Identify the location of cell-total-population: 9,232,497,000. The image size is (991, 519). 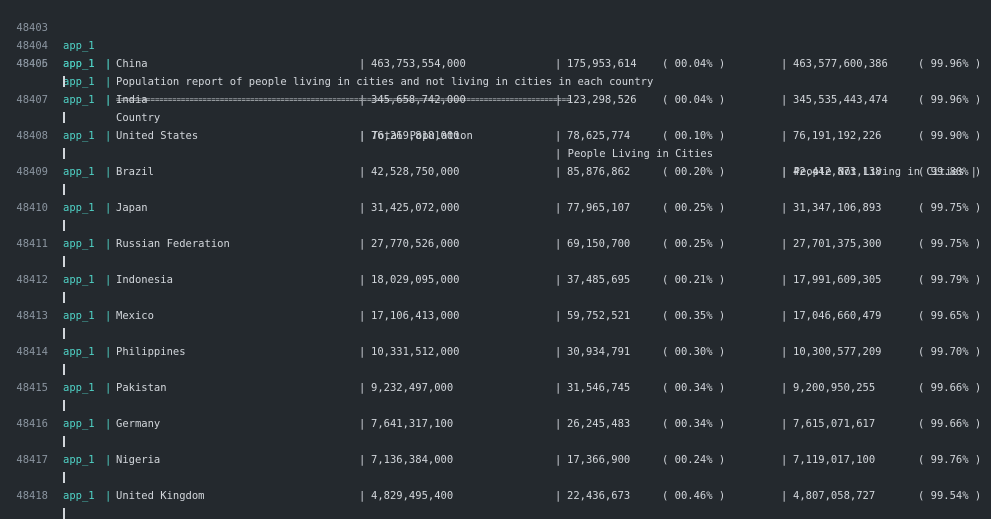
(412, 388).